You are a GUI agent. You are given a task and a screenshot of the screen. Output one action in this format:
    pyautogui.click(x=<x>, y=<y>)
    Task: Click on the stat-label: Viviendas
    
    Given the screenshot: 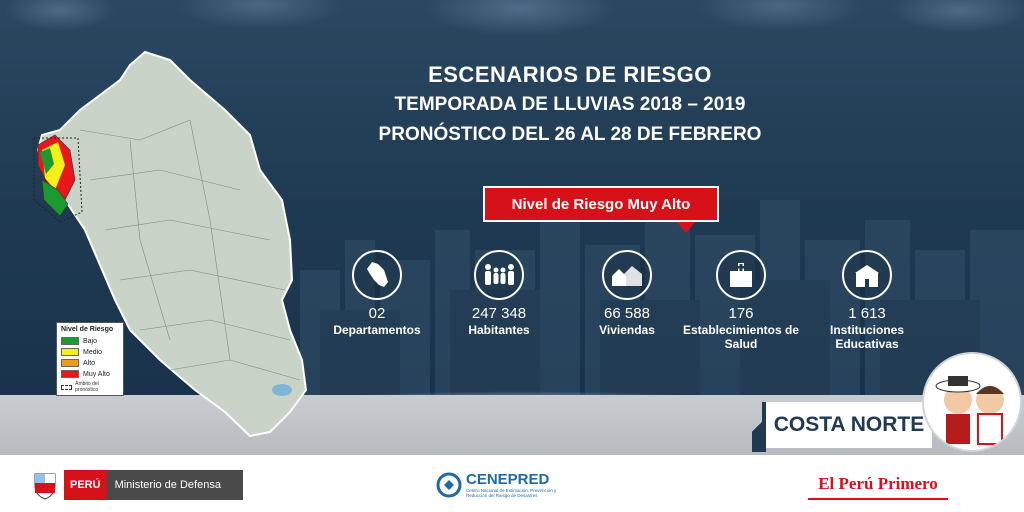 What is the action you would take?
    pyautogui.click(x=627, y=330)
    